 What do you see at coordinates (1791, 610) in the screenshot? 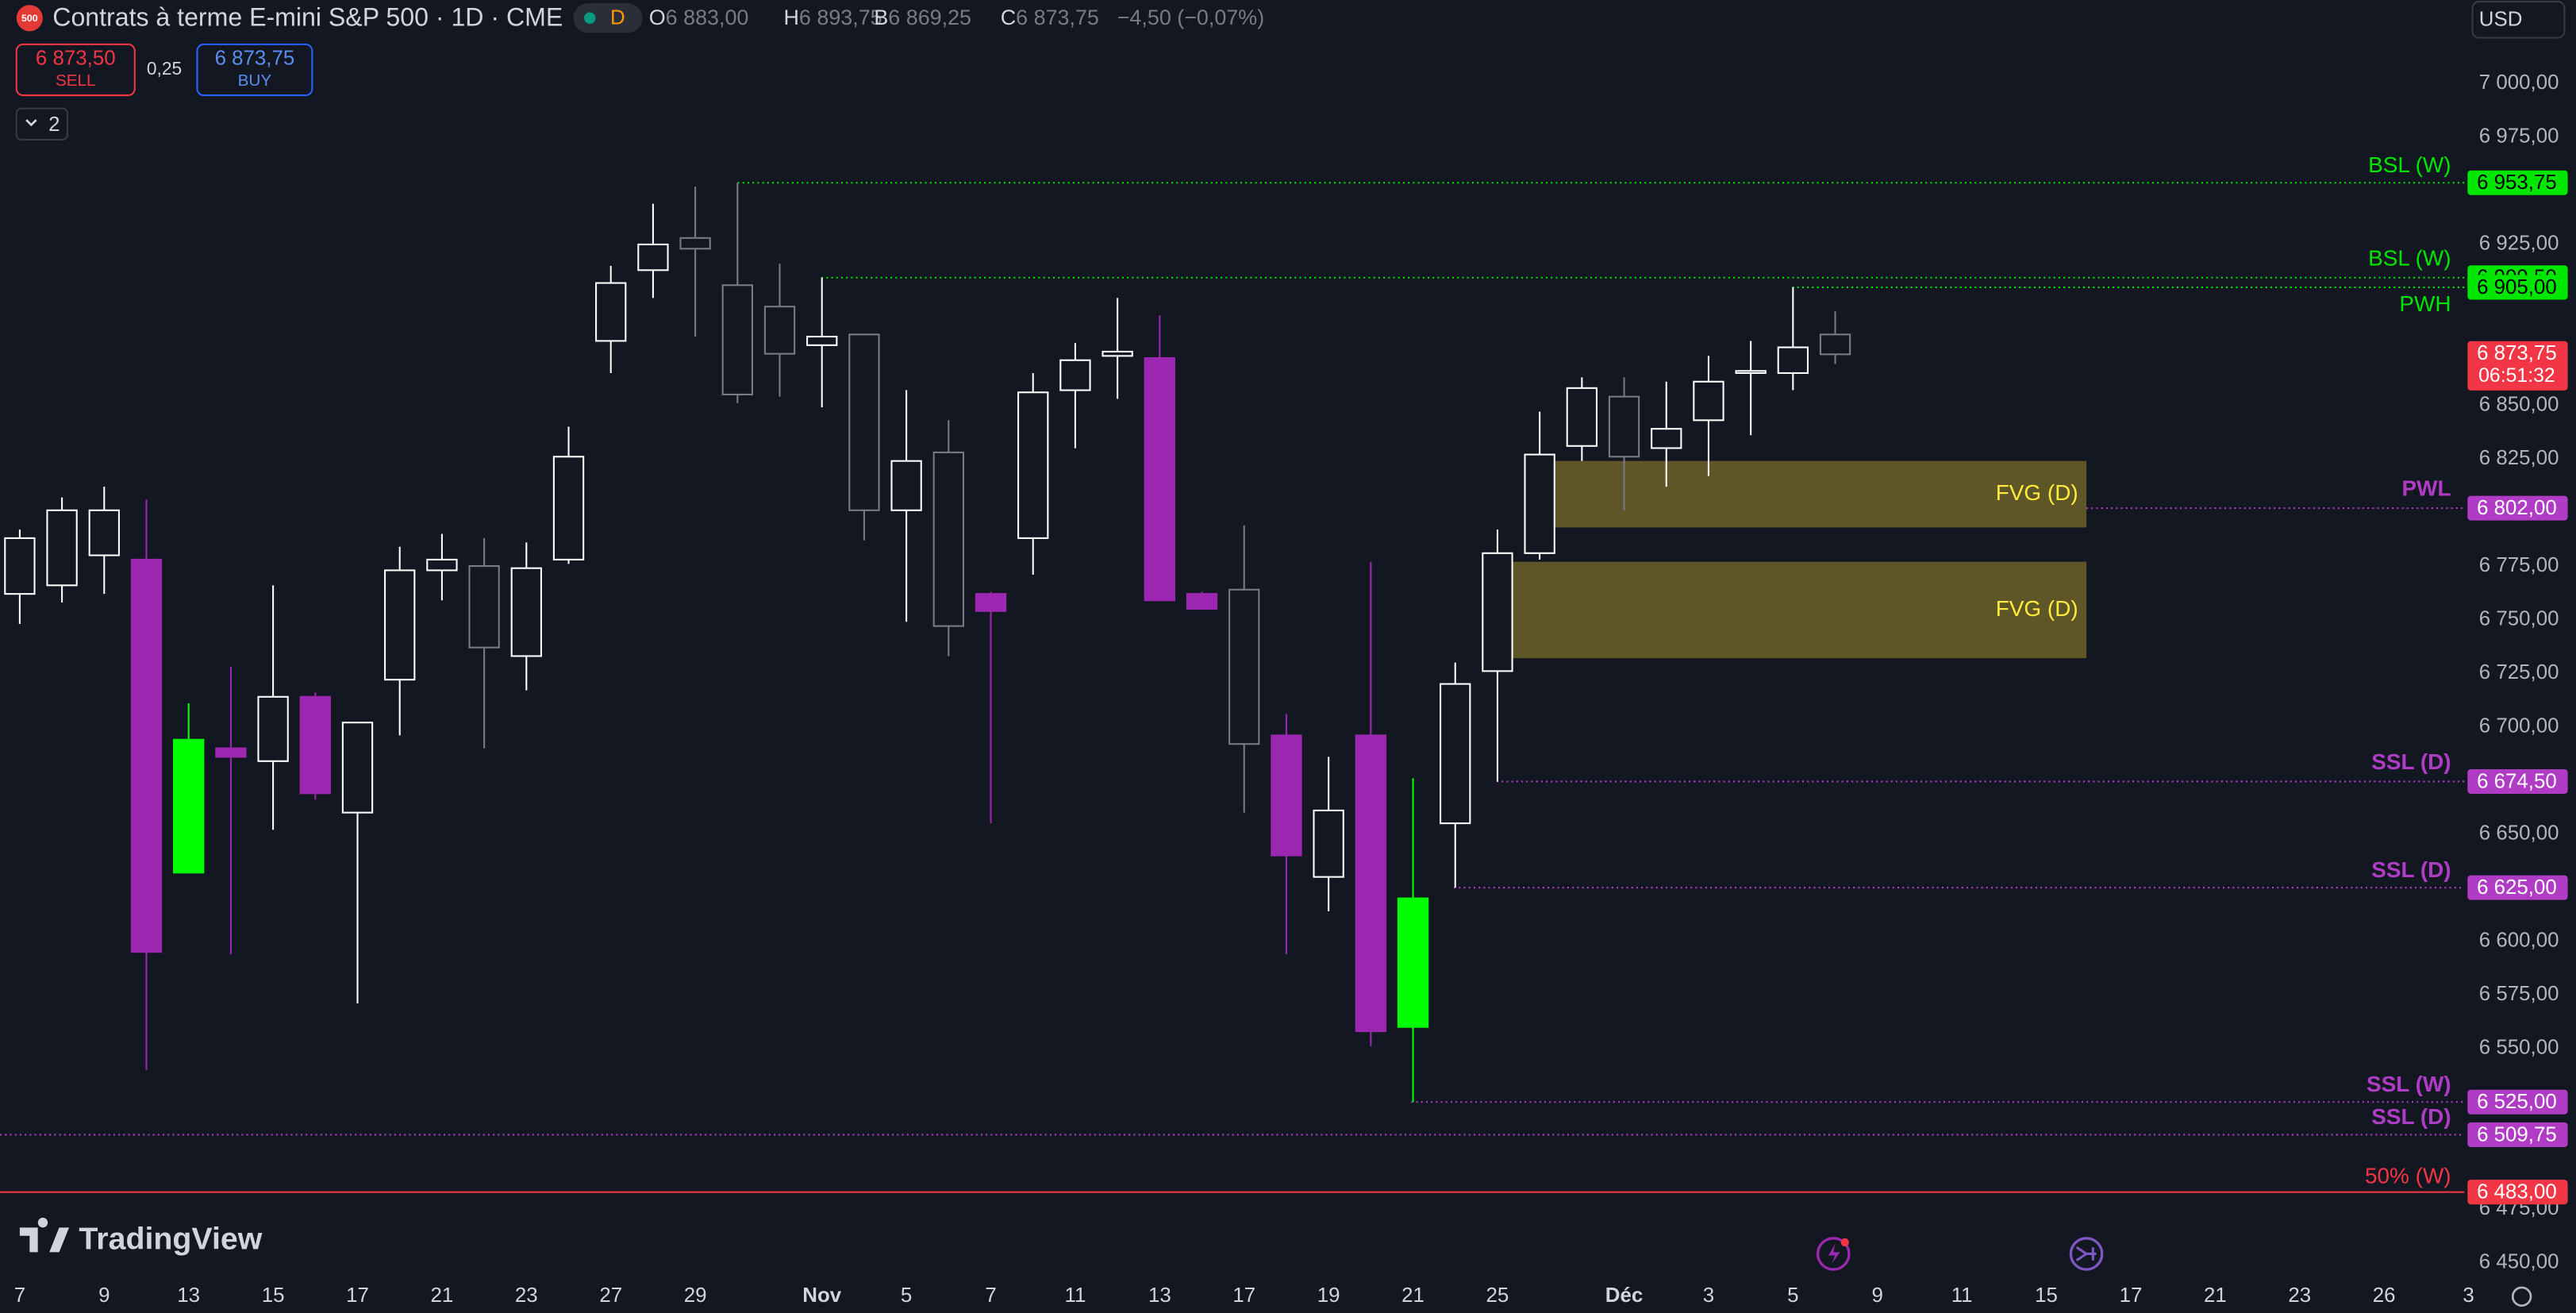
I see `fvg-zone` at bounding box center [1791, 610].